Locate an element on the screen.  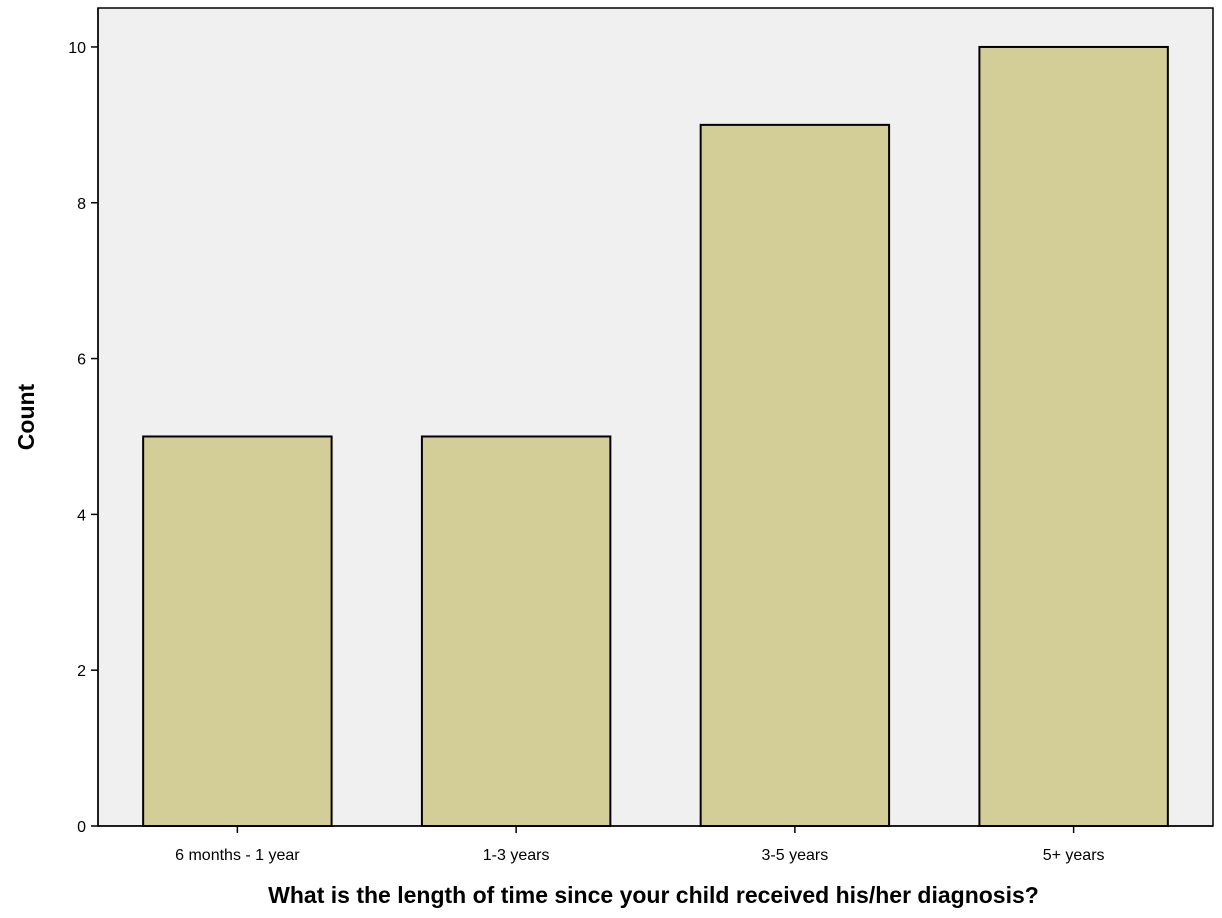
y-tick-label-0: 0 is located at coordinates (81, 827).